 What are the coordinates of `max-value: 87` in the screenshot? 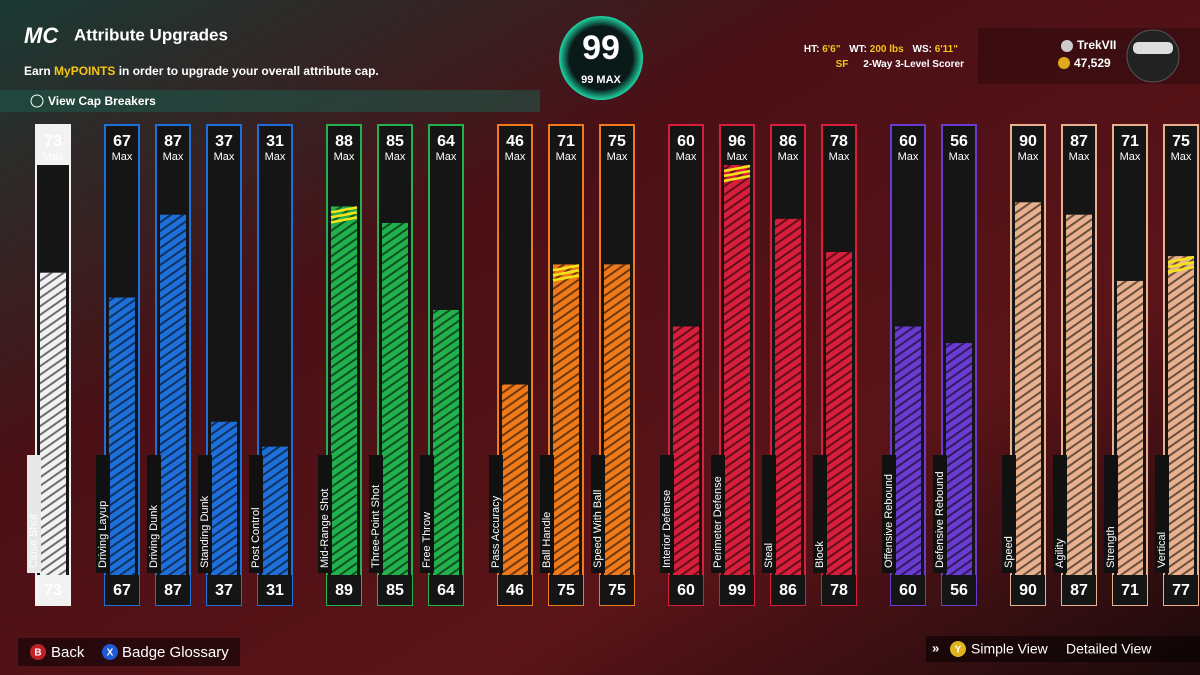 It's located at (173, 141).